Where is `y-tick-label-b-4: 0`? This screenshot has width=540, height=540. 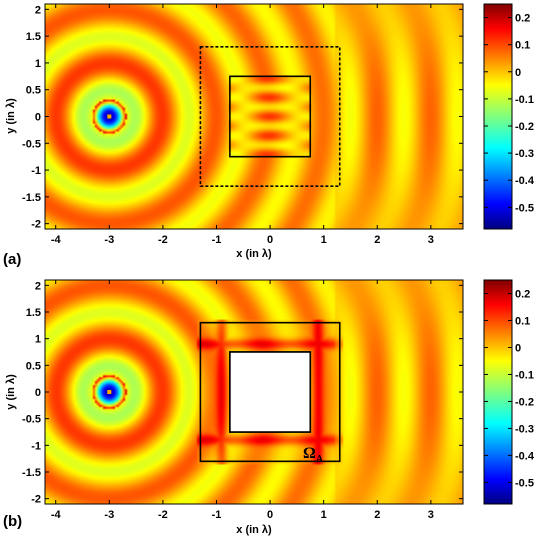
y-tick-label-b-4: 0 is located at coordinates (38, 393).